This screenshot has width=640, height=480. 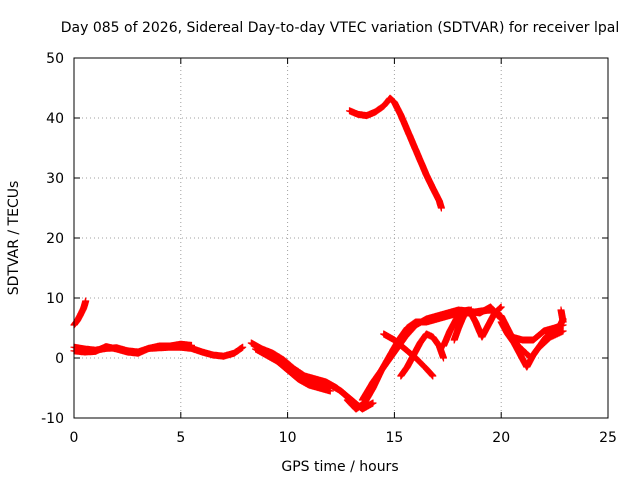 I want to click on x-axis-label: GPS time / hours, so click(x=339, y=467).